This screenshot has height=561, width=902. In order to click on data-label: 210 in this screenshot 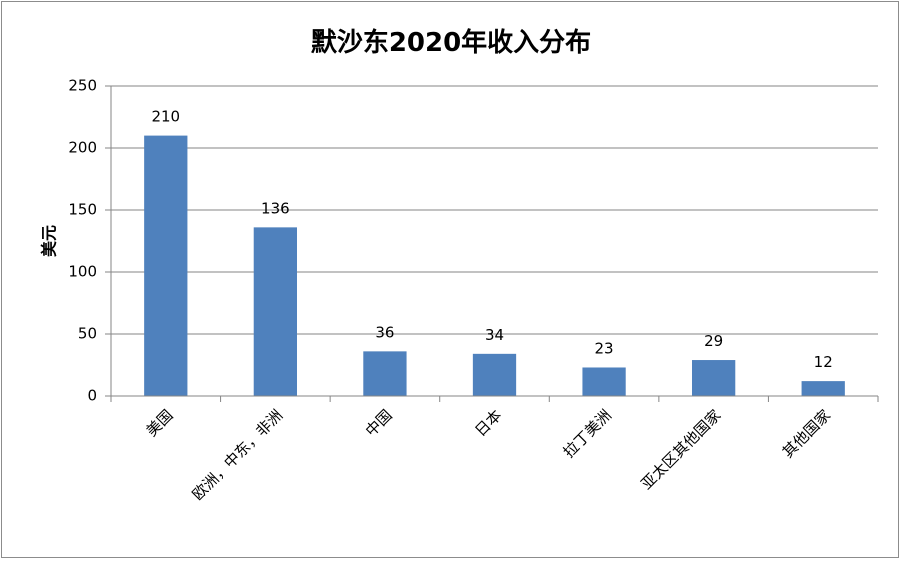, I will do `click(165, 117)`.